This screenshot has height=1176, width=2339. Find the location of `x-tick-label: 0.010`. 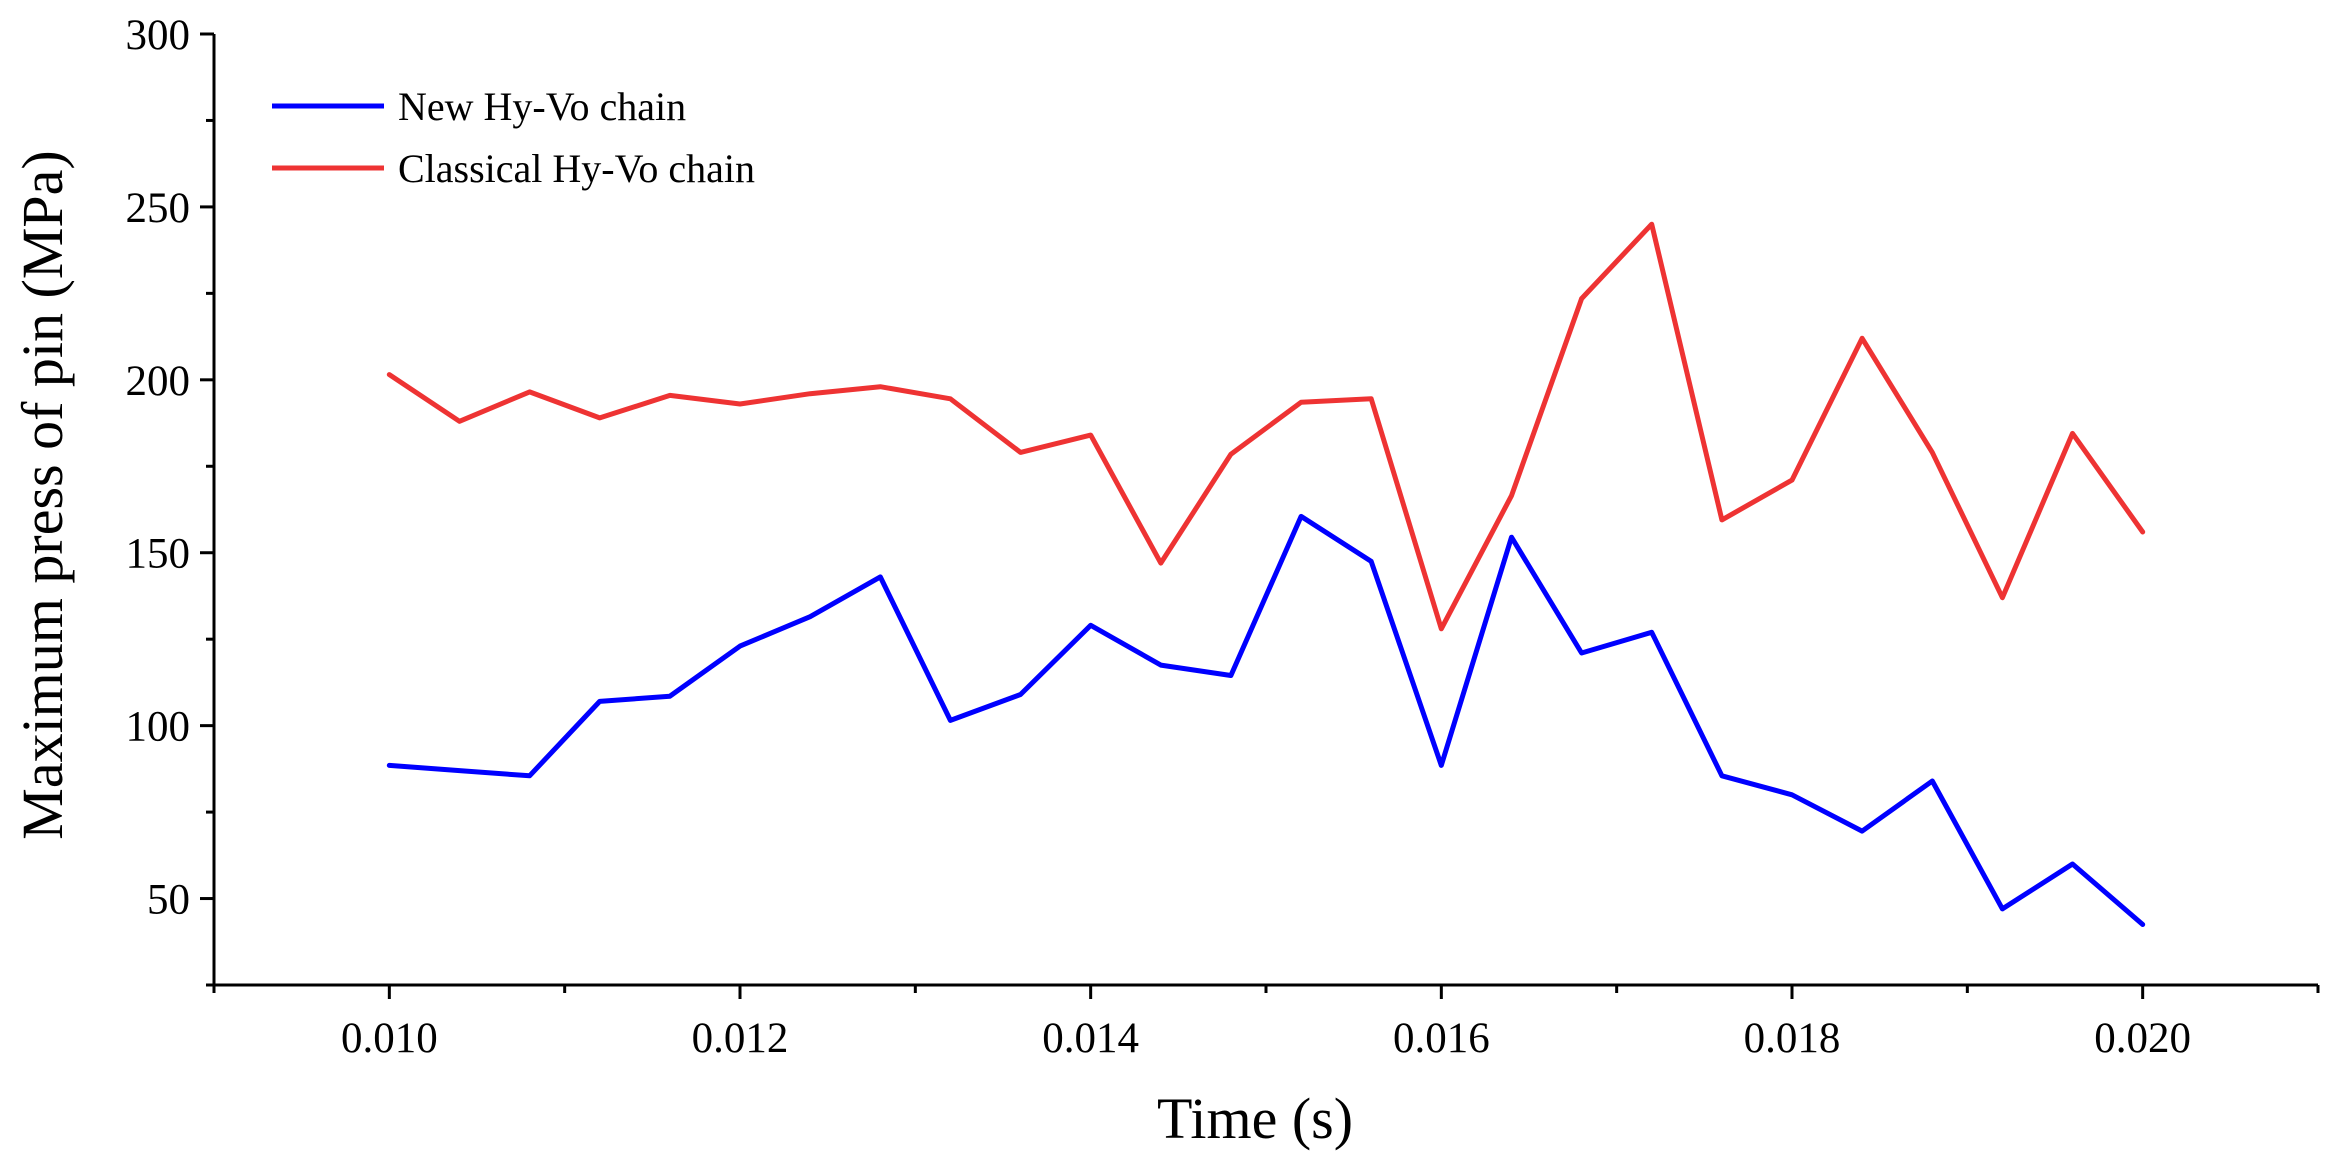

x-tick-label: 0.010 is located at coordinates (389, 1038).